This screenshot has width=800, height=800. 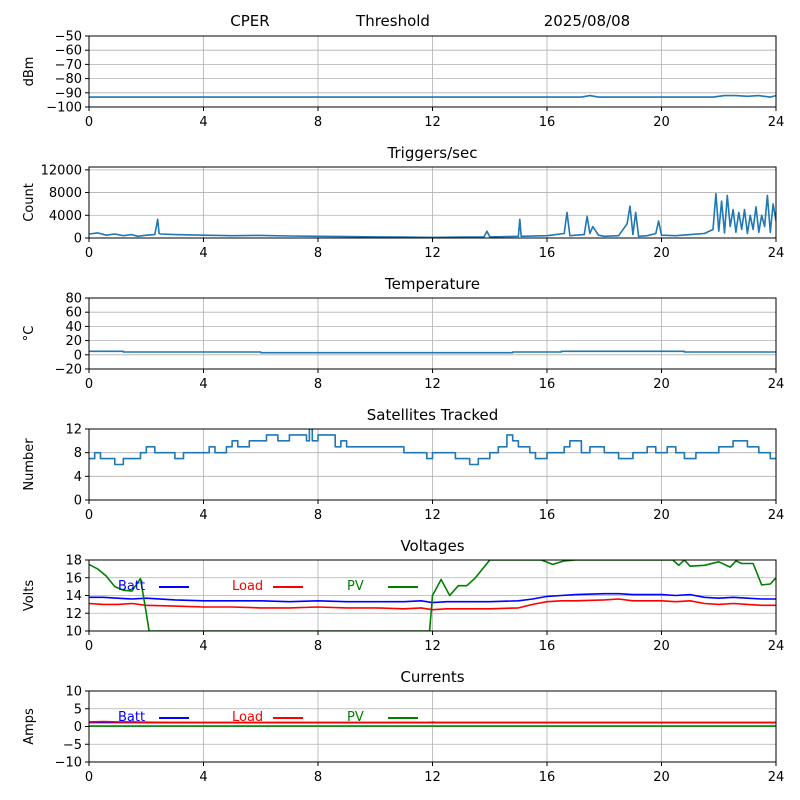 I want to click on series-line-currents-load, so click(x=432, y=722).